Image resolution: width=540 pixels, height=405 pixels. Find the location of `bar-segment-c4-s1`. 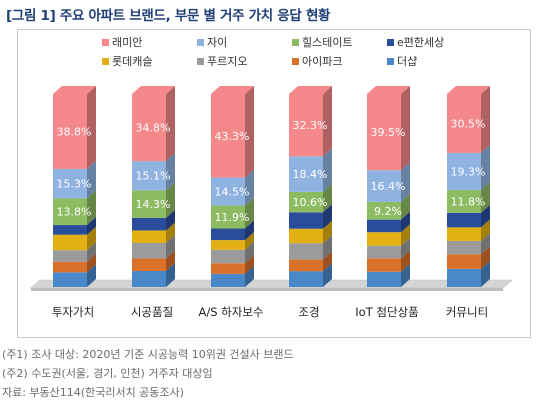

bar-segment-c4-s1 is located at coordinates (306, 125).